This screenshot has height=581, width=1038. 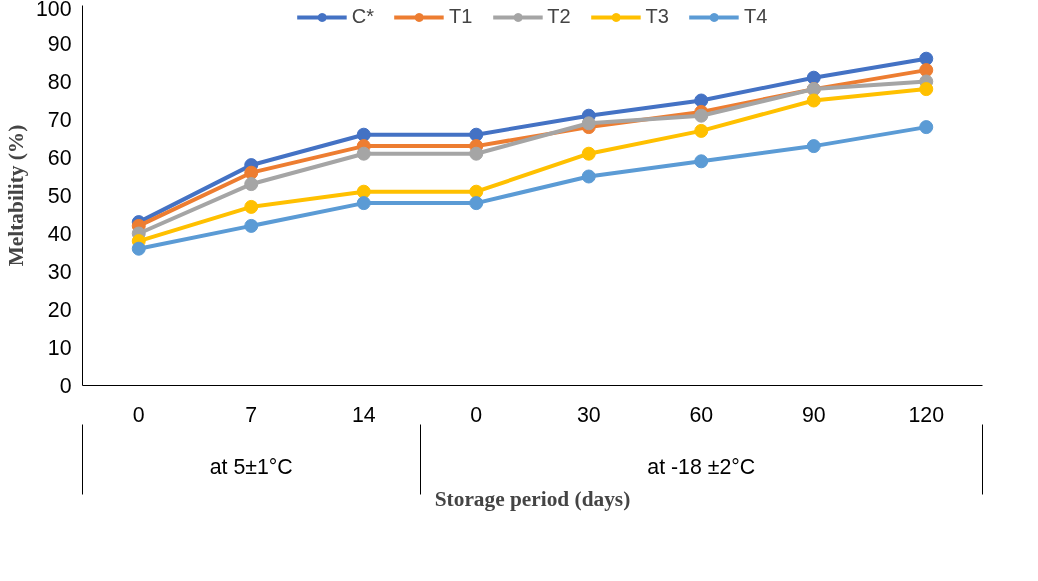 What do you see at coordinates (926, 414) in the screenshot?
I see `x-tick-label: 120` at bounding box center [926, 414].